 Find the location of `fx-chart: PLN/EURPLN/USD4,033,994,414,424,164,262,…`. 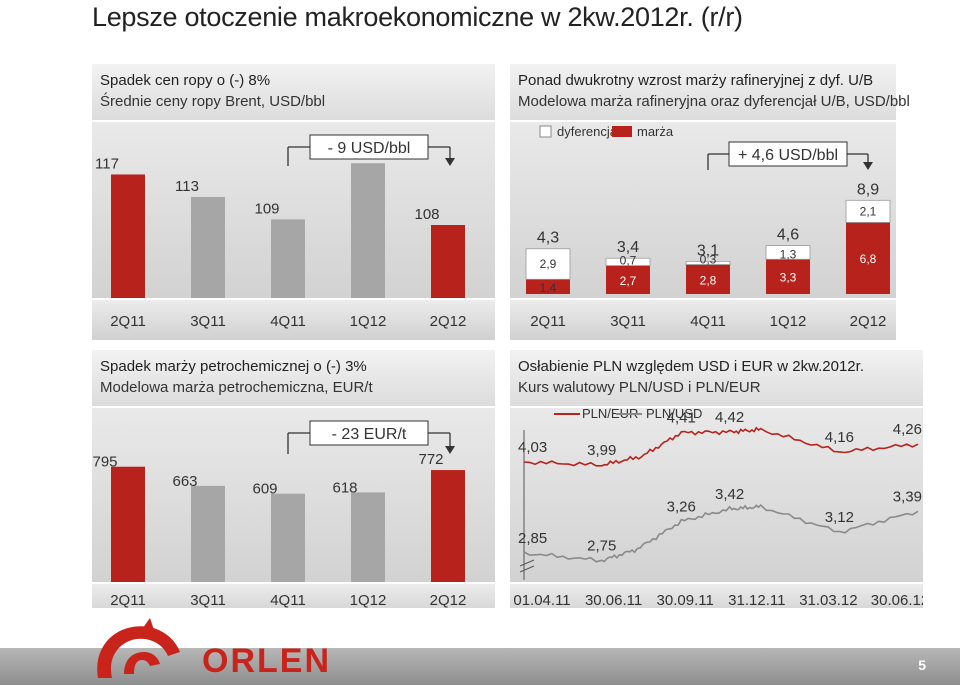

fx-chart: PLN/EURPLN/USD4,033,994,414,424,164,262,… is located at coordinates (716, 513).